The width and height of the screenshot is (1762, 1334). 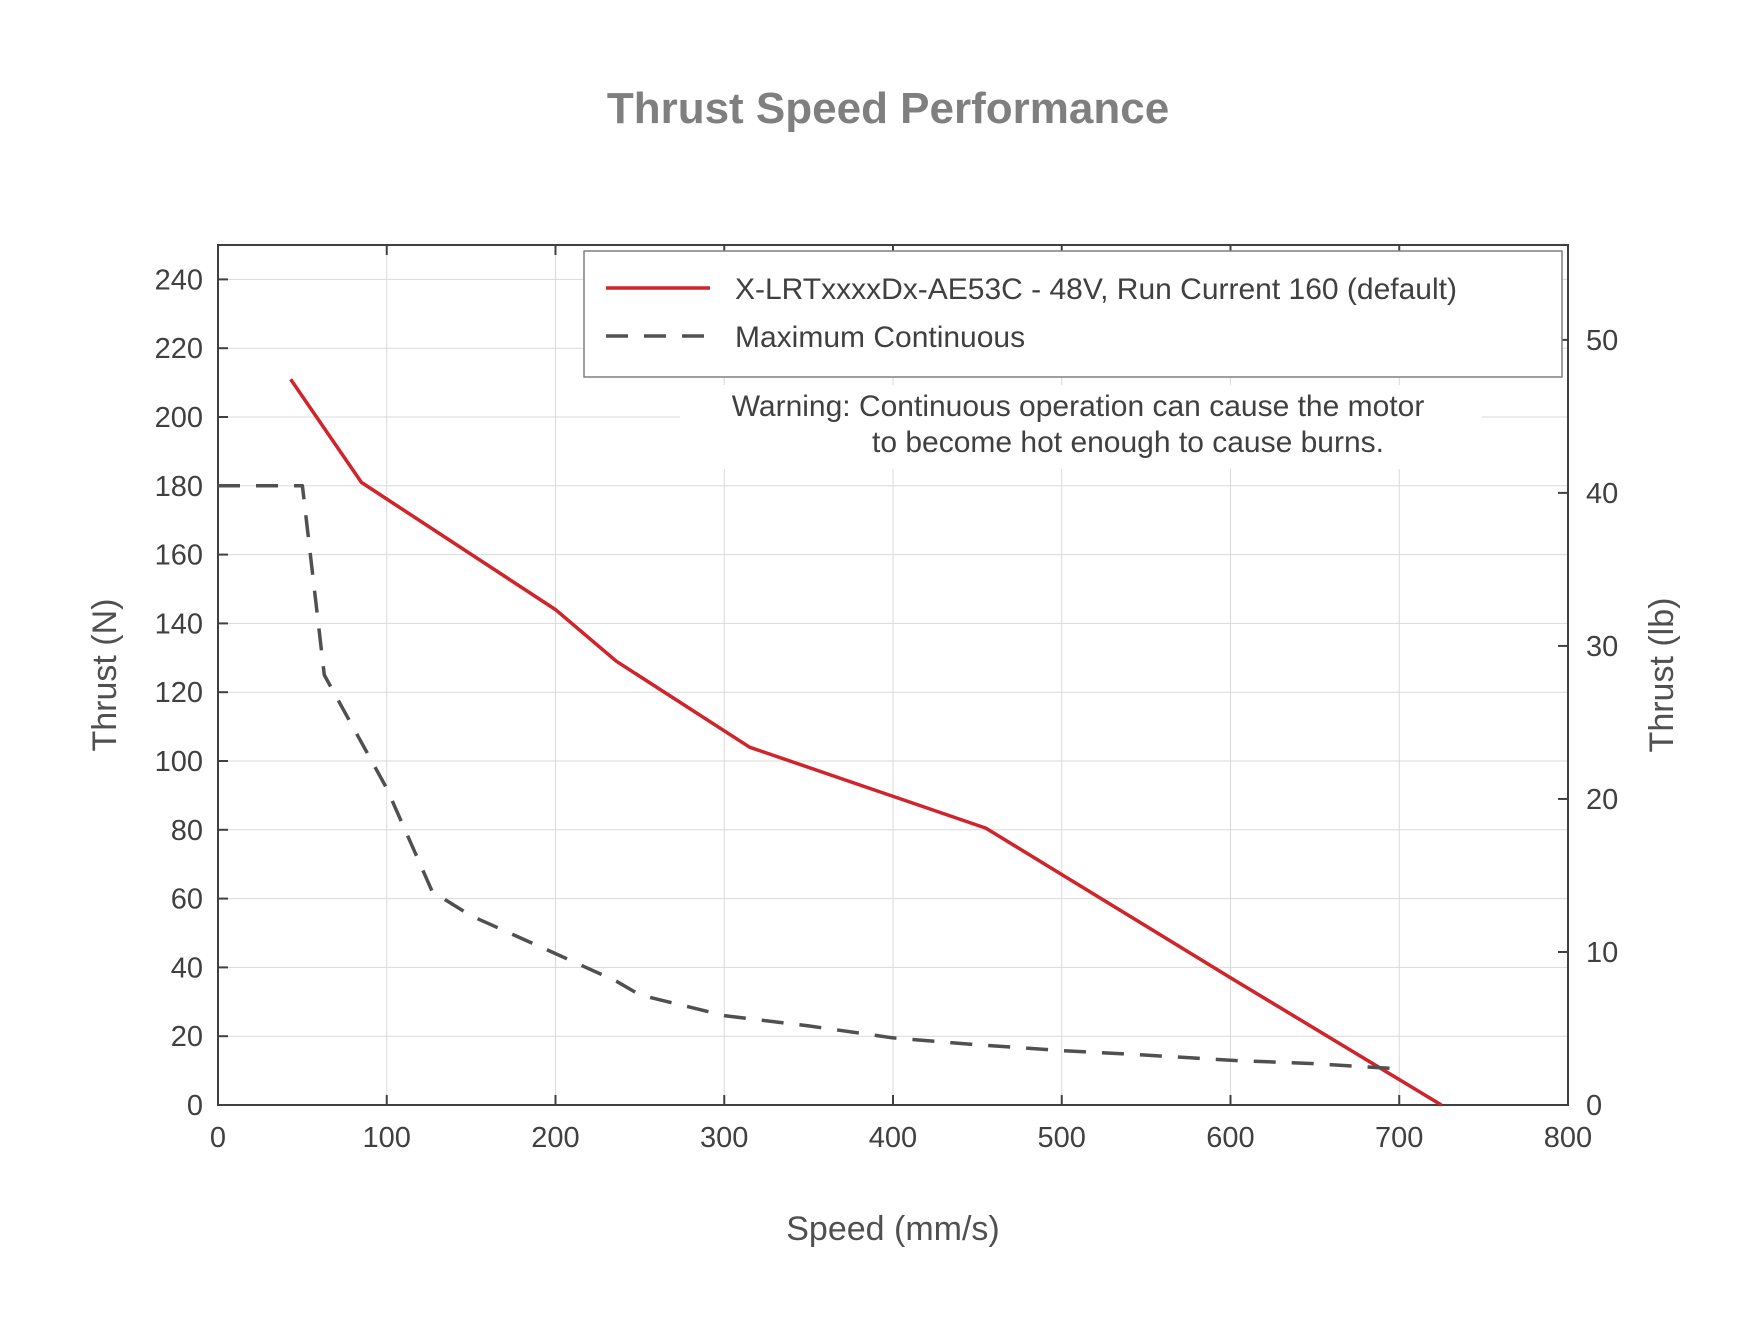 What do you see at coordinates (893, 1229) in the screenshot?
I see `x-axis-label: Speed (mm/s)` at bounding box center [893, 1229].